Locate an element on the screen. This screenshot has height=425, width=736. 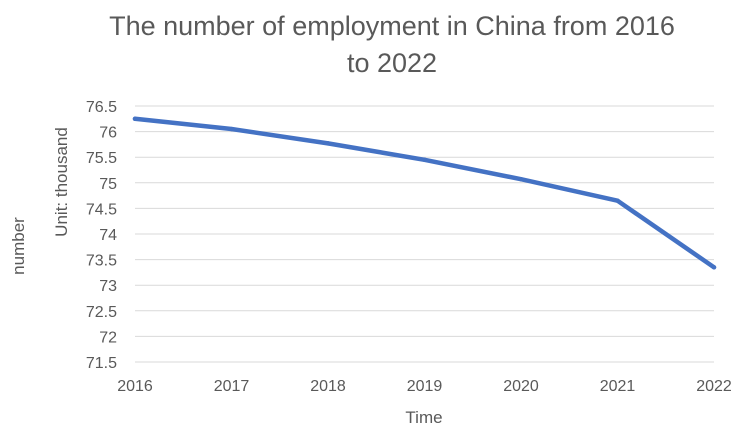
chart-title-line-2: to 2022 is located at coordinates (392, 63).